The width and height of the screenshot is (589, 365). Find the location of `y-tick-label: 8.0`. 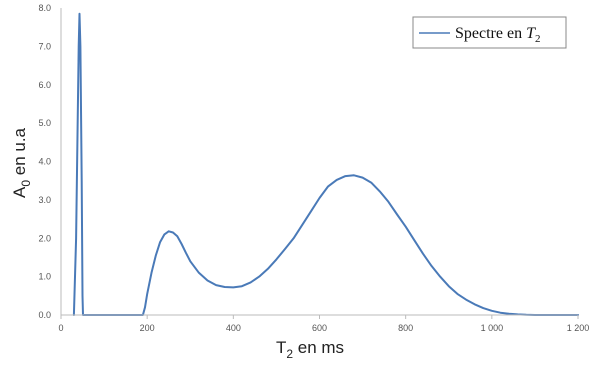

y-tick-label: 8.0 is located at coordinates (44, 8).